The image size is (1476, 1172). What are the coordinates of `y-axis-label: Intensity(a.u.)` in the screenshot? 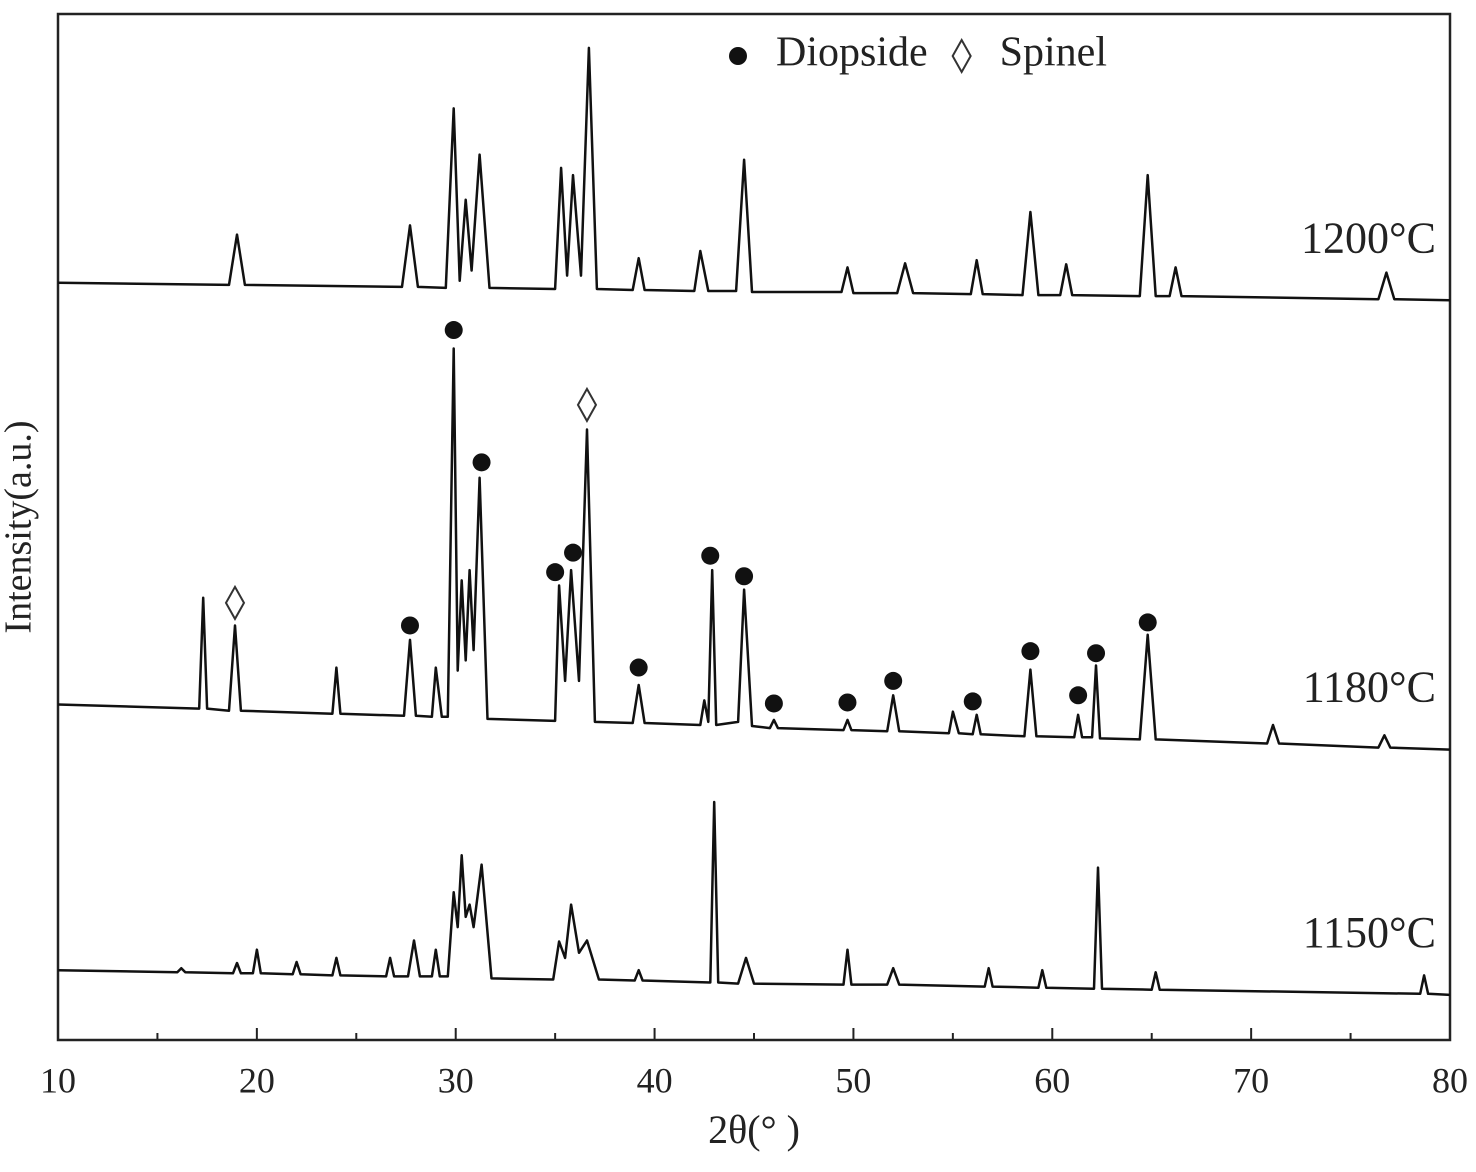 It's located at (20, 526).